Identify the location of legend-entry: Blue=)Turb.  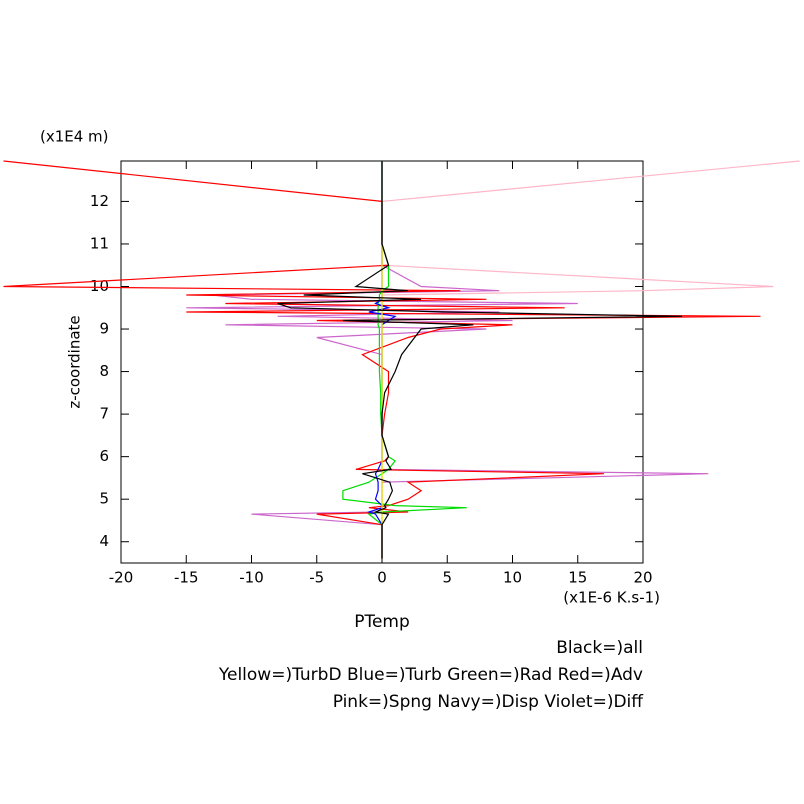
(394, 675).